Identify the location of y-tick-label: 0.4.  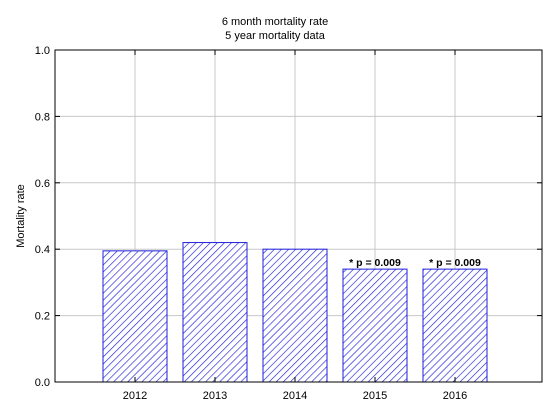
(42, 250).